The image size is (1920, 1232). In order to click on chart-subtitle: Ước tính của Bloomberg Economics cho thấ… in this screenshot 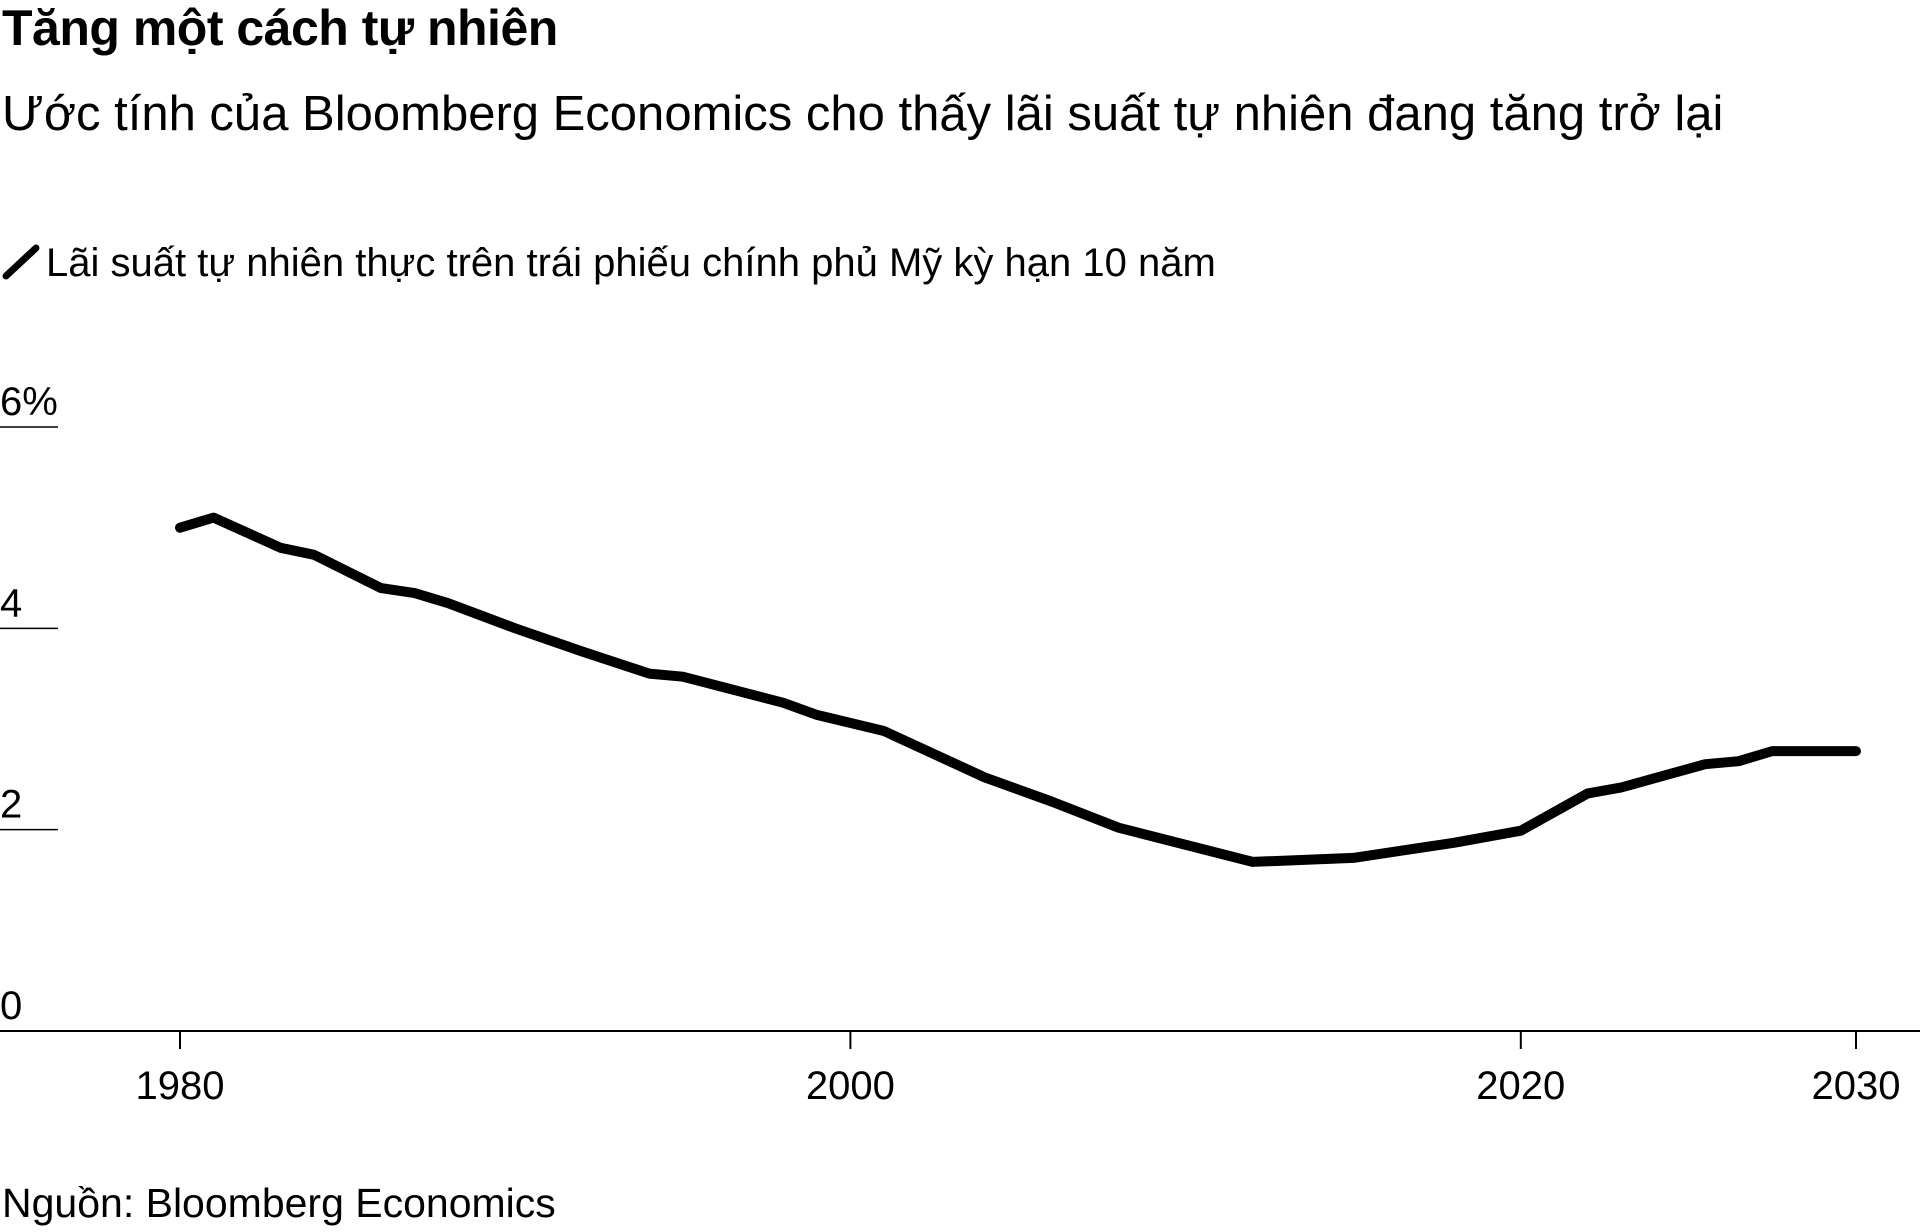, I will do `click(863, 114)`.